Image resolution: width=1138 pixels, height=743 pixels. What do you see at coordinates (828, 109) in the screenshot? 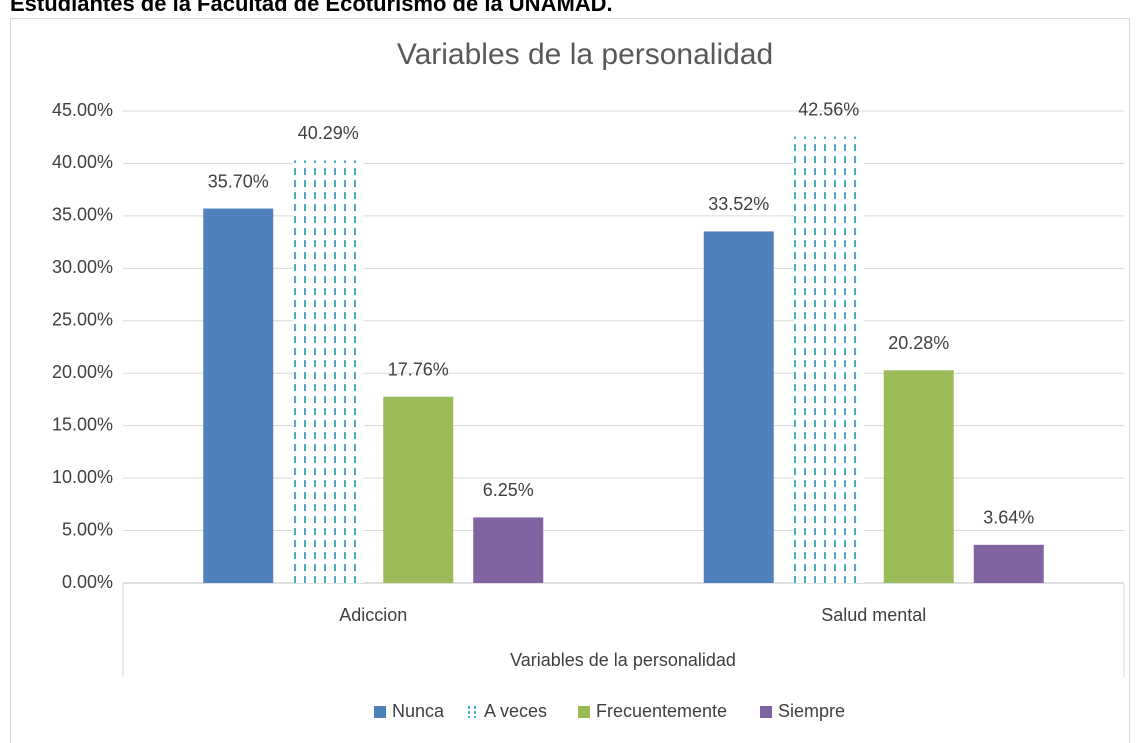
I see `value-label: 42.56%` at bounding box center [828, 109].